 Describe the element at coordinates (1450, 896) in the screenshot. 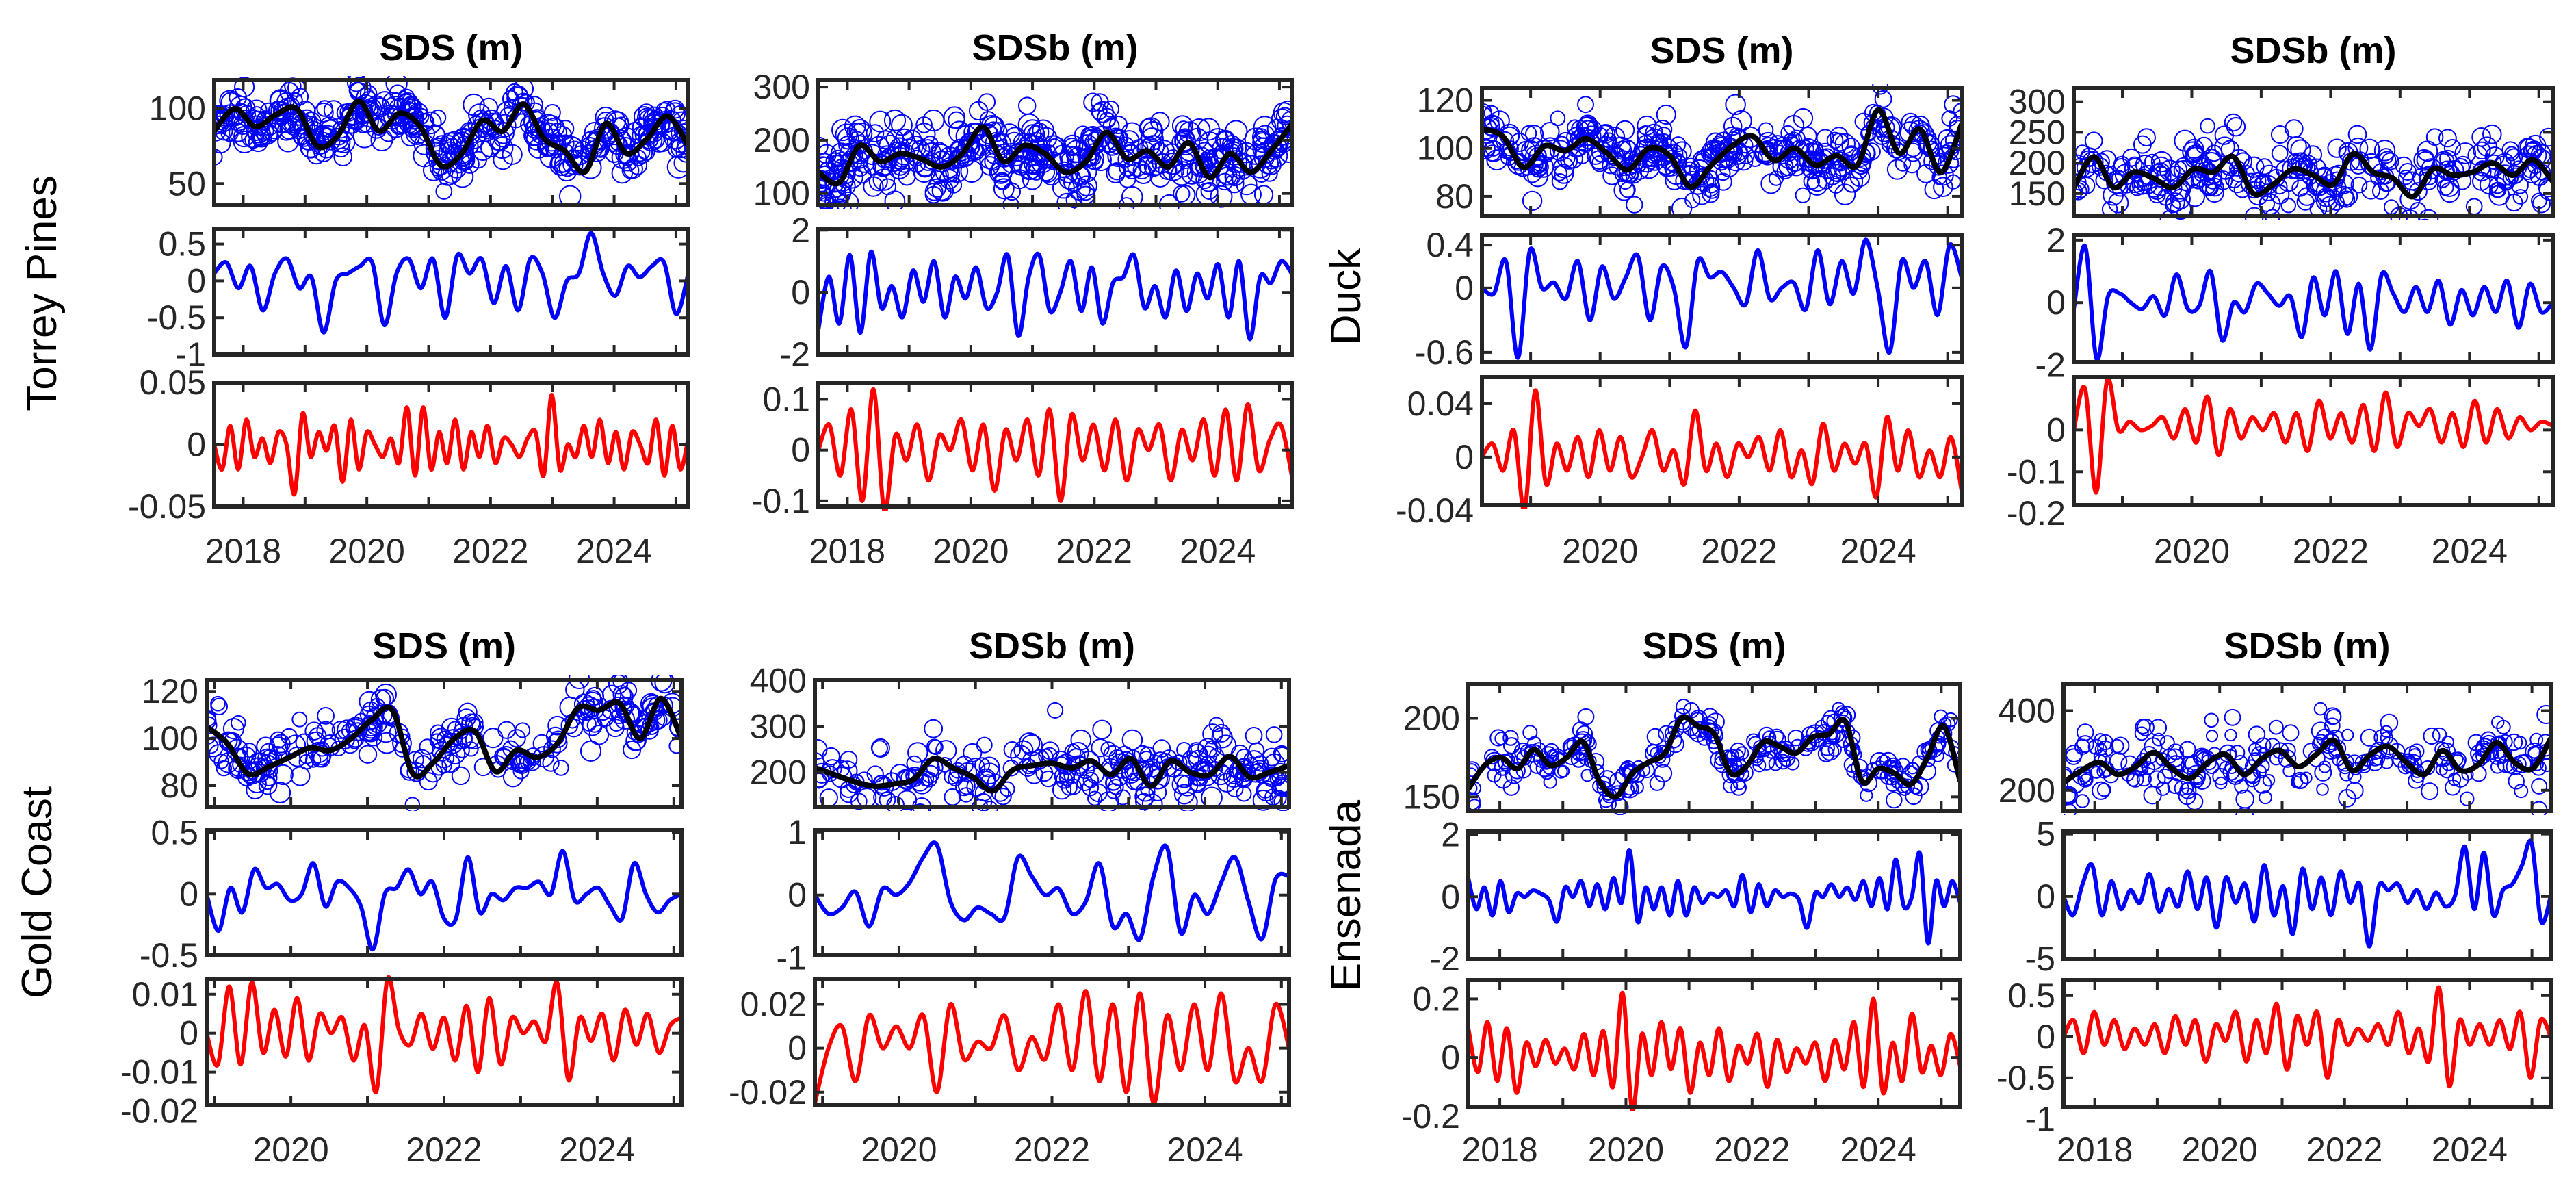

I see `y-tick-label: 0` at that location.